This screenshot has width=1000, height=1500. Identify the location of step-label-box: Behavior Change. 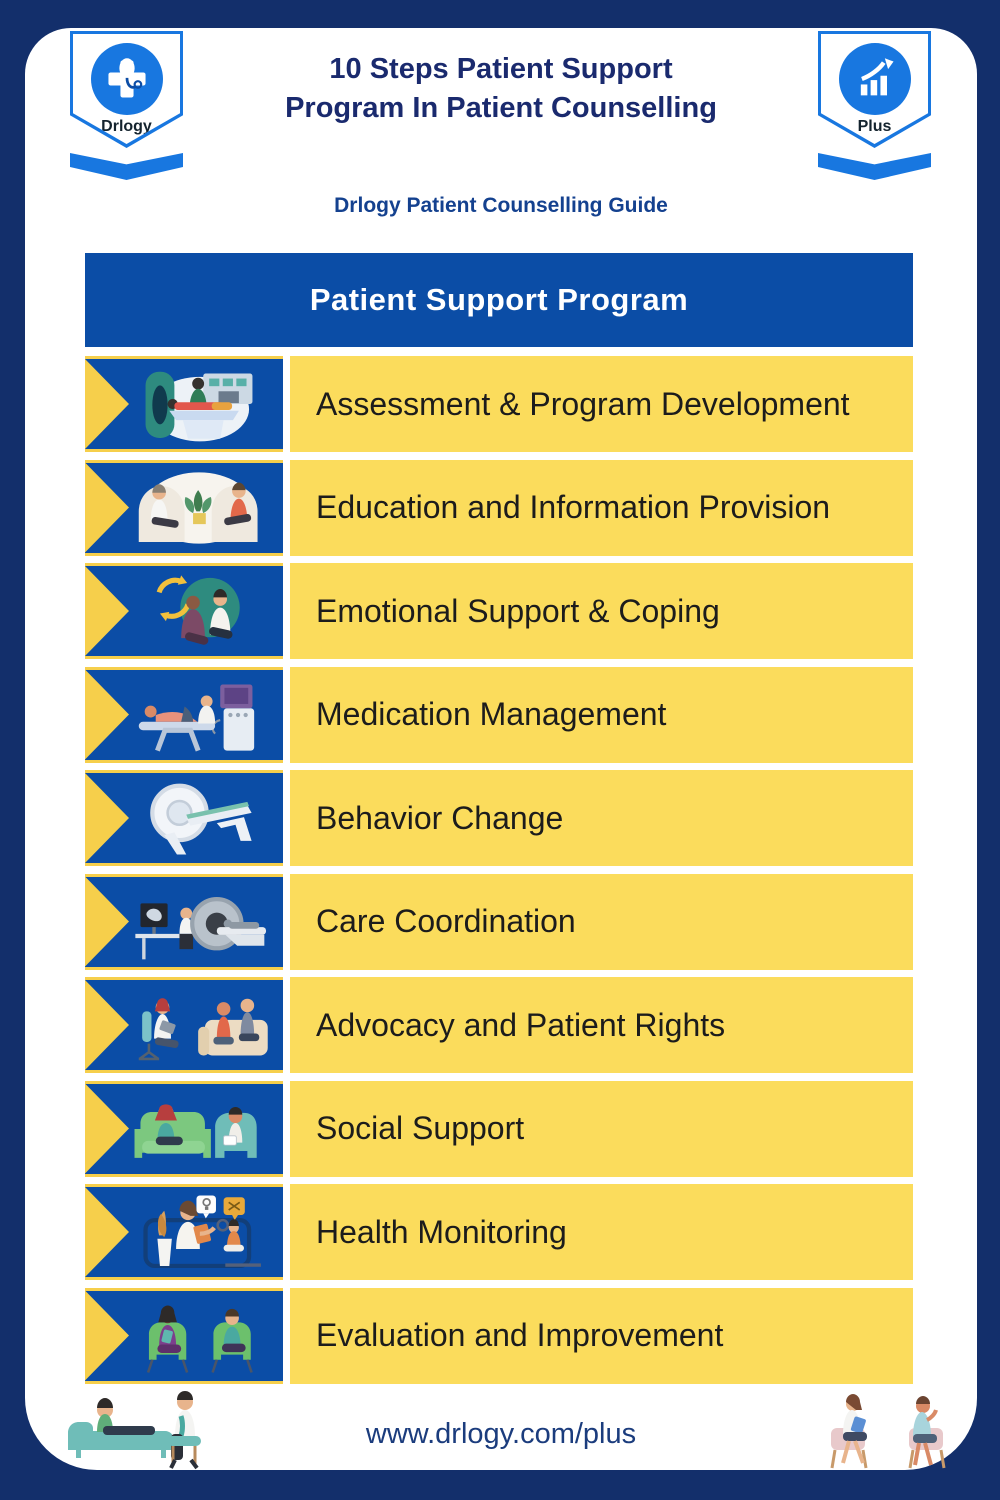
(601, 818).